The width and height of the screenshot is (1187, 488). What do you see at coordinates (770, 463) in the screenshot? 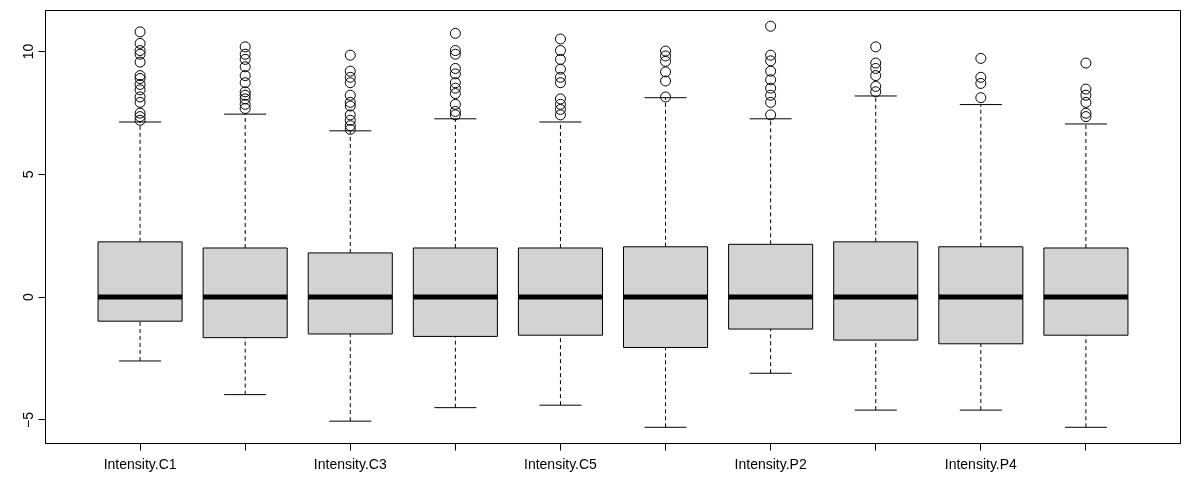
I see `x-tick-label: Intensity.P2` at bounding box center [770, 463].